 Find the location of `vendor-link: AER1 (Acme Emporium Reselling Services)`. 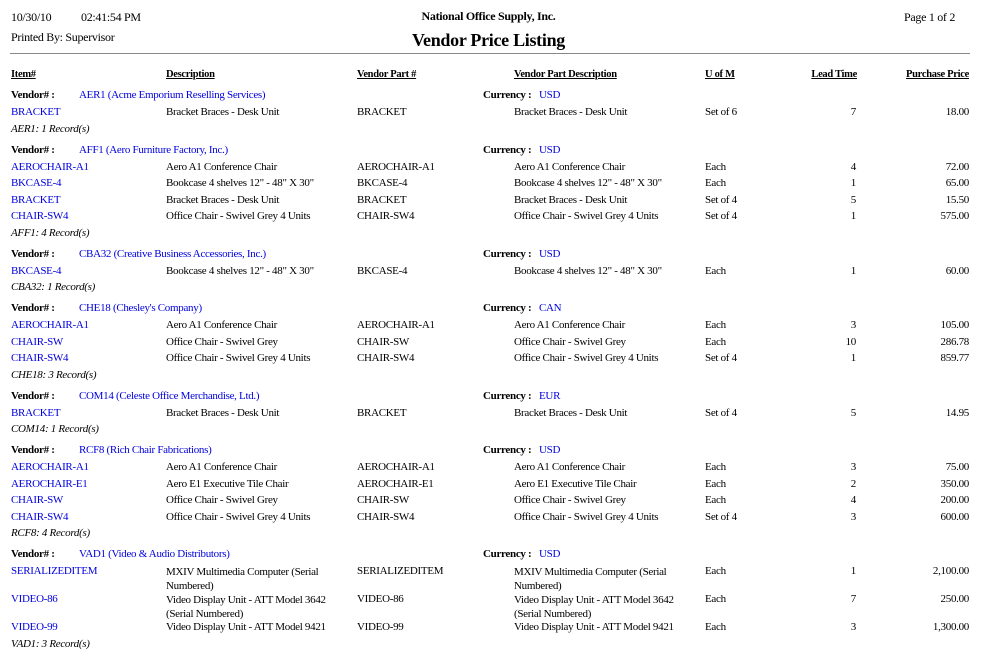

vendor-link: AER1 (Acme Emporium Reselling Services) is located at coordinates (172, 95).